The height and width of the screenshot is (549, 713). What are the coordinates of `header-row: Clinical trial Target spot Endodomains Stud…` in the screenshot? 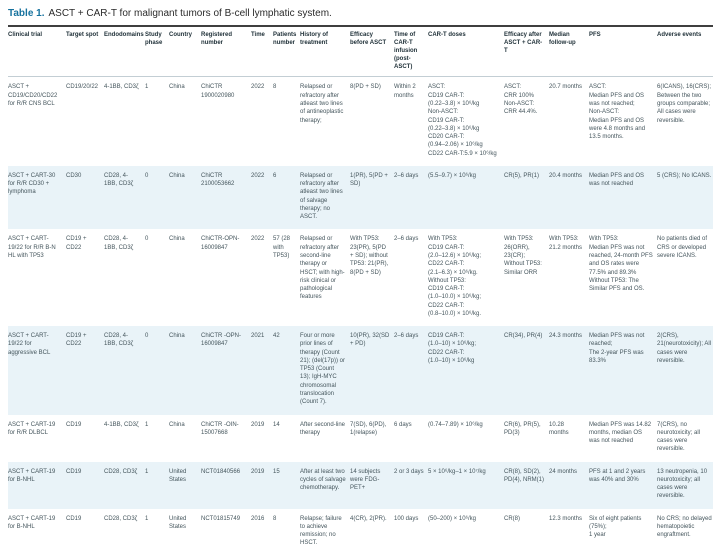 It's located at (360, 52).